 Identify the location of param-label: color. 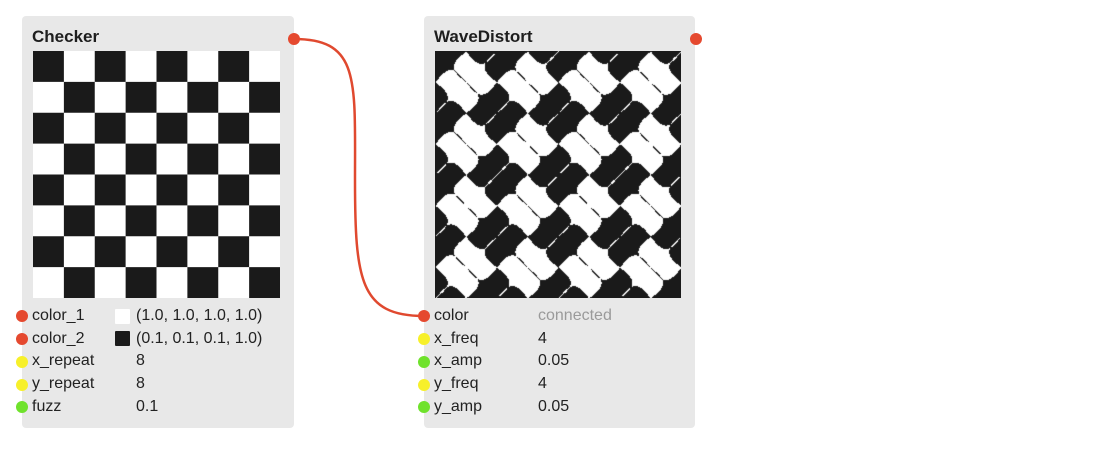
(451, 315).